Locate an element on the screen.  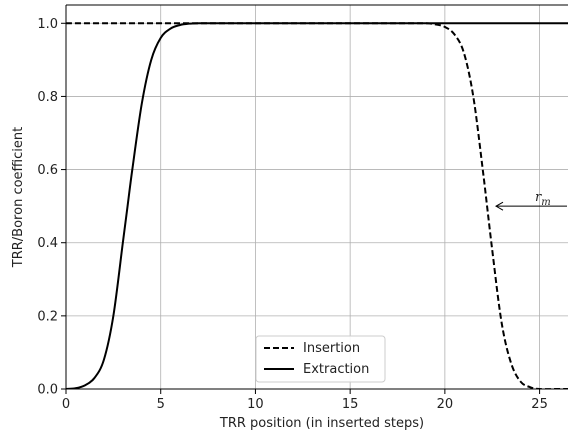
annotation-arrowhead is located at coordinates (499, 206).